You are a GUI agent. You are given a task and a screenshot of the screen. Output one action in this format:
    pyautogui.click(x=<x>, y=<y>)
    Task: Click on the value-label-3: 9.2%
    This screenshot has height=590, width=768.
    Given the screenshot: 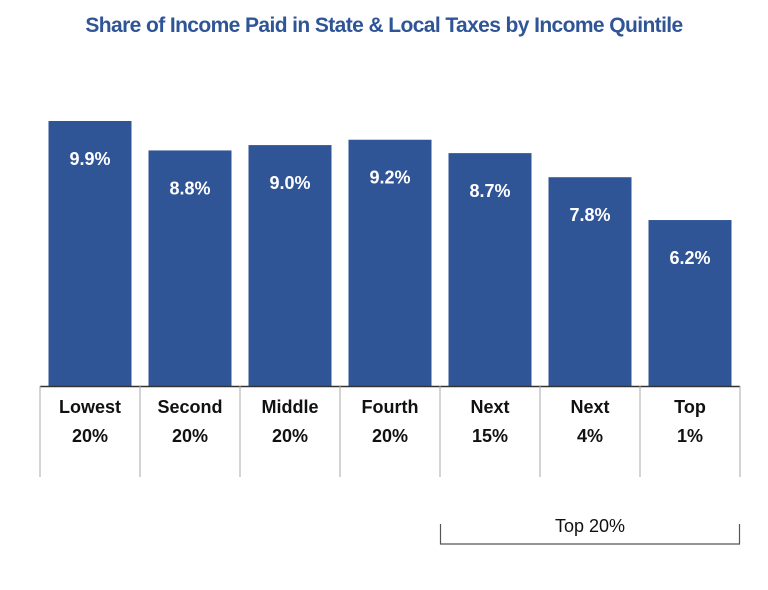 What is the action you would take?
    pyautogui.click(x=389, y=178)
    